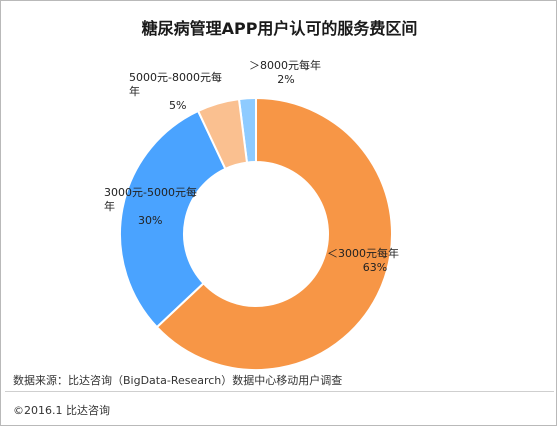 The width and height of the screenshot is (557, 427). Describe the element at coordinates (178, 380) in the screenshot. I see `source-note: 数据来源：比达咨询（BigData-Research）数据中心移动用户调查` at that location.